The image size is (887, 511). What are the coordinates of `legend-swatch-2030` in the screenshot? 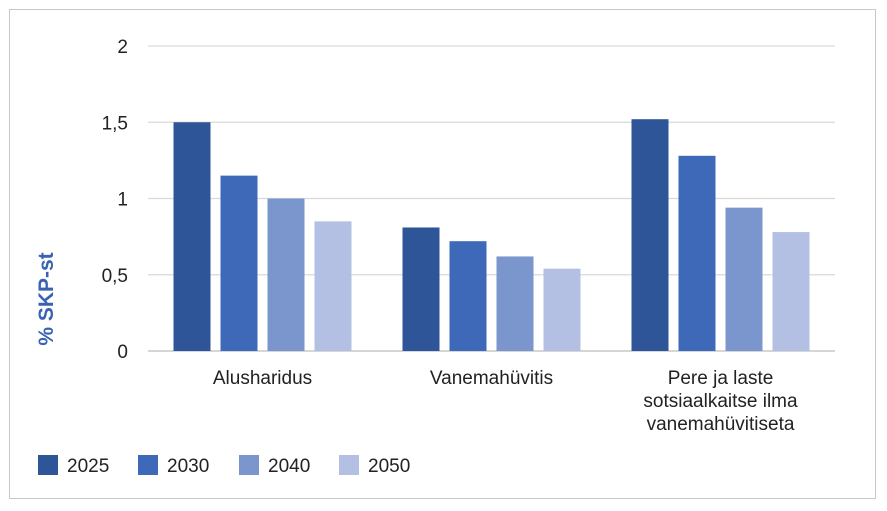 It's located at (148, 465).